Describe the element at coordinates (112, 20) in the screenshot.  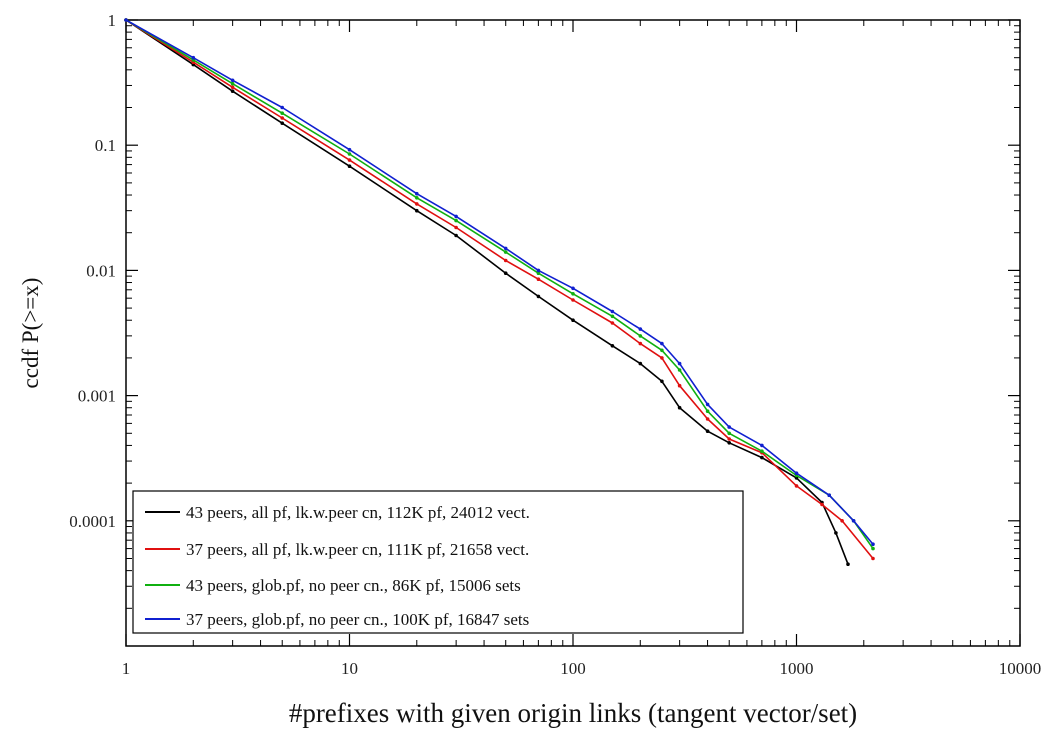
I see `y-tick-label: 1` at that location.